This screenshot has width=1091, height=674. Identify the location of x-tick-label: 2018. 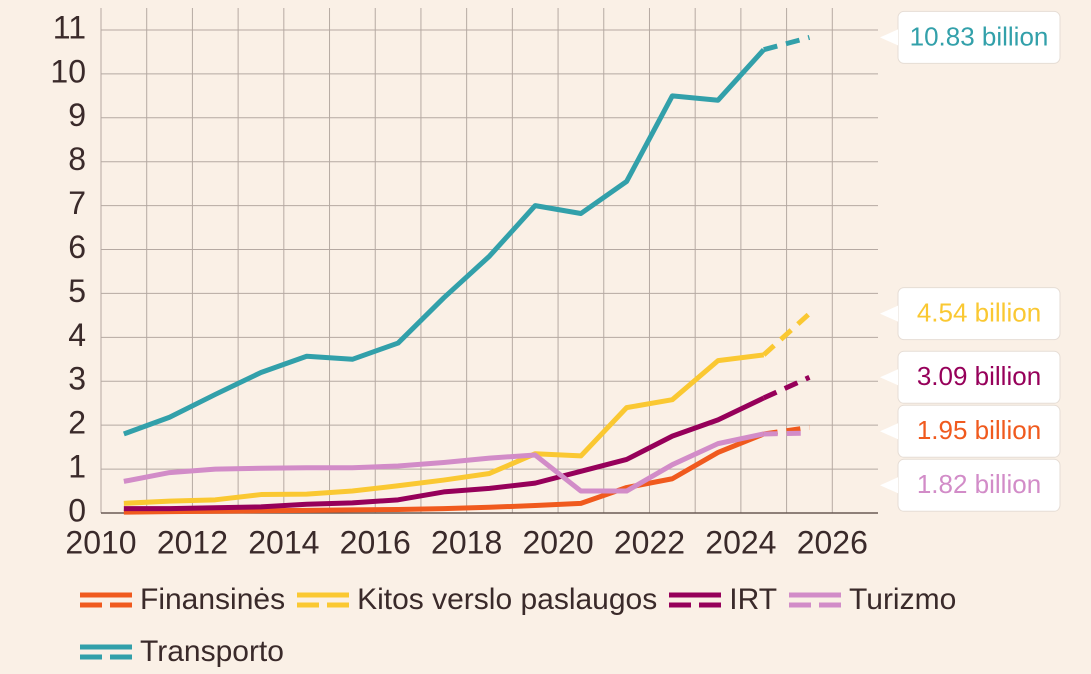
(466, 542).